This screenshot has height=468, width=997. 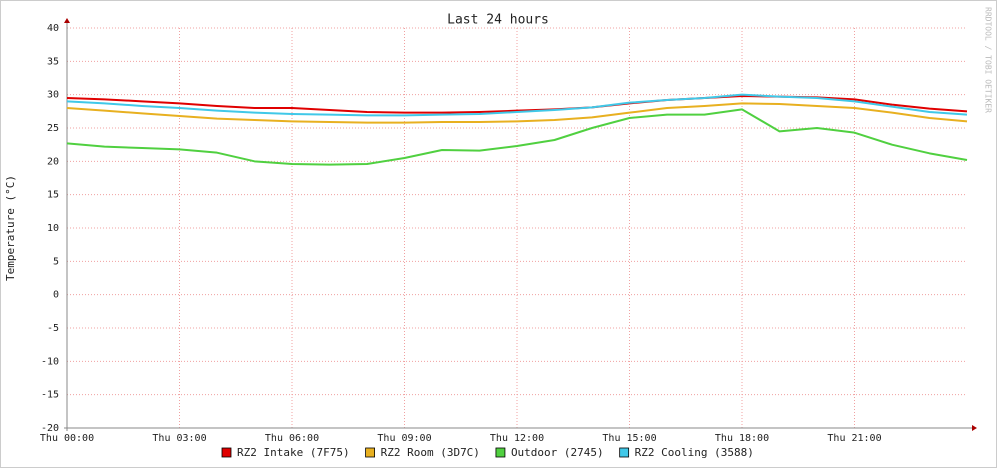 I want to click on y-tick-label: 25, so click(x=53, y=128).